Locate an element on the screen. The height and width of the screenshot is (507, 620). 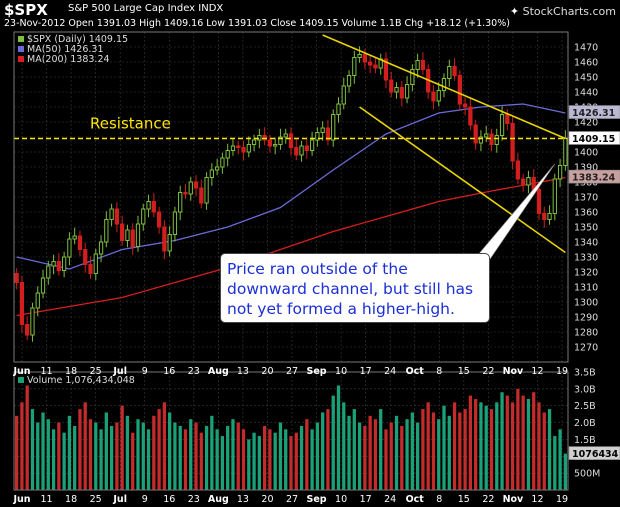
y-tick-label: 1270 is located at coordinates (586, 348).